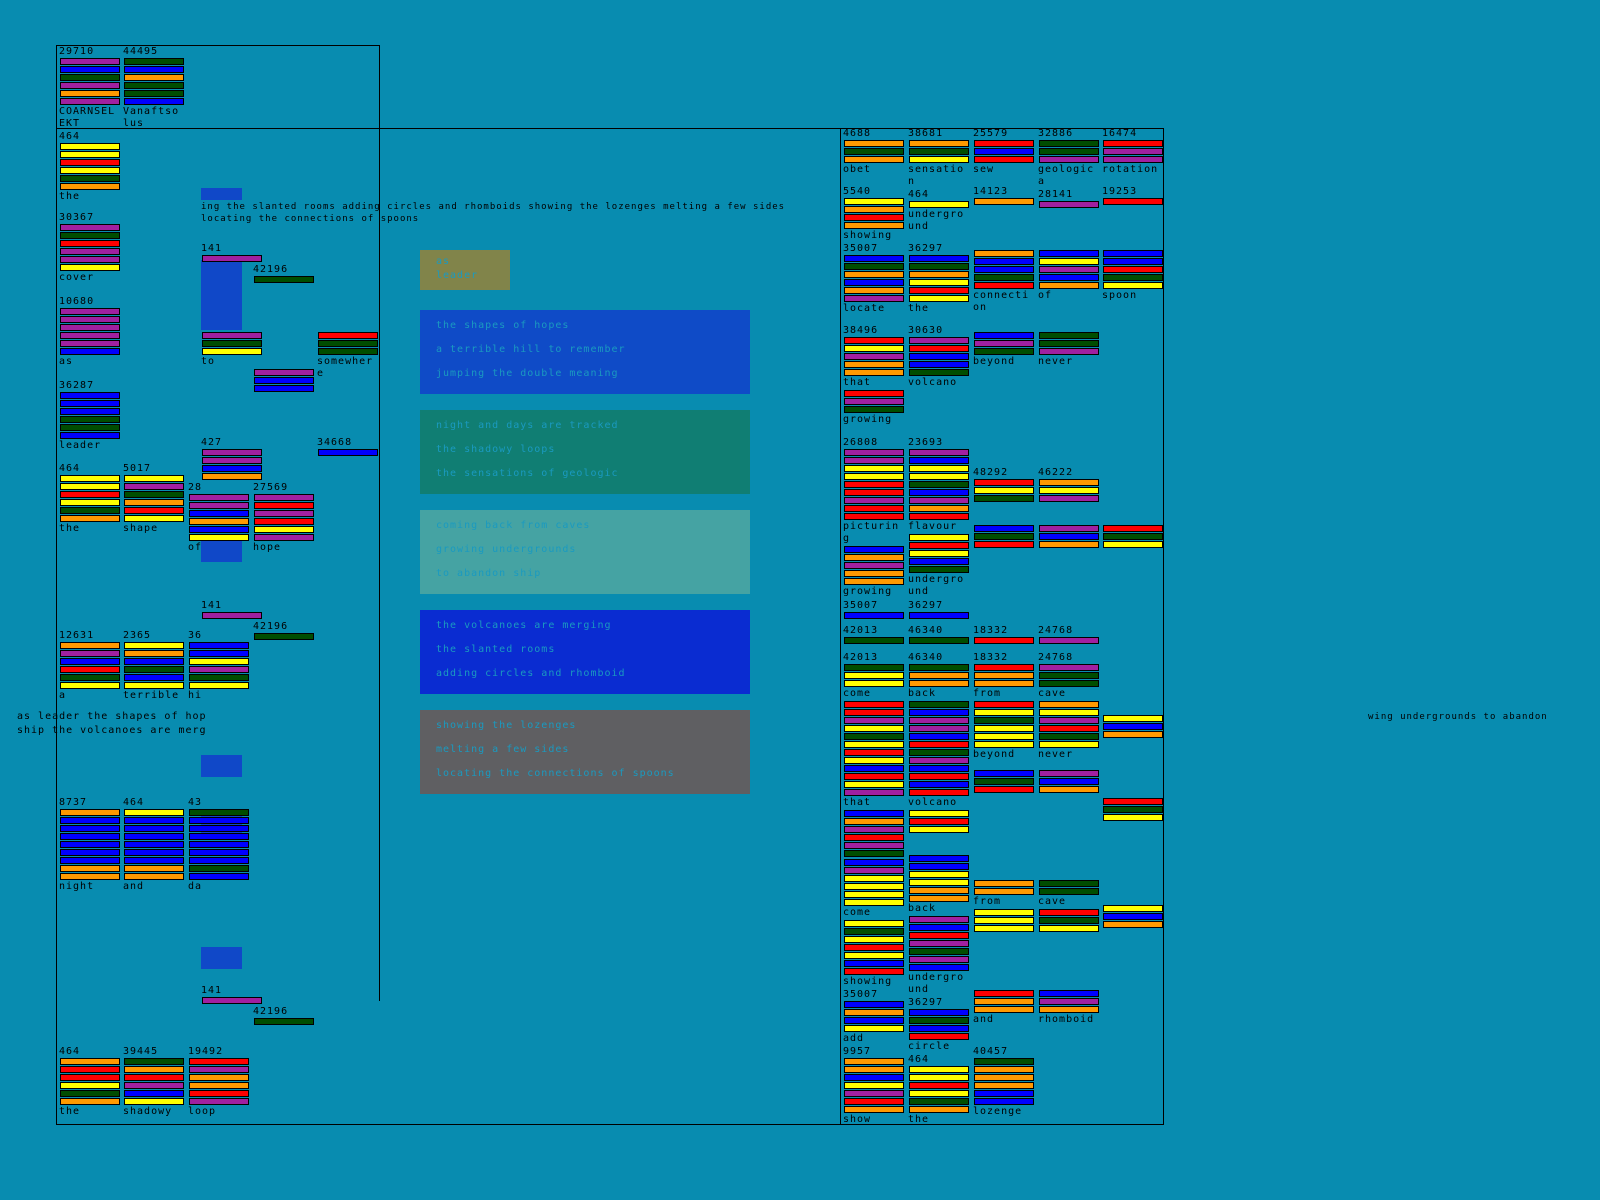 This screenshot has width=1600, height=1200. Describe the element at coordinates (284, 518) in the screenshot. I see `word-card: 27569 hope` at that location.